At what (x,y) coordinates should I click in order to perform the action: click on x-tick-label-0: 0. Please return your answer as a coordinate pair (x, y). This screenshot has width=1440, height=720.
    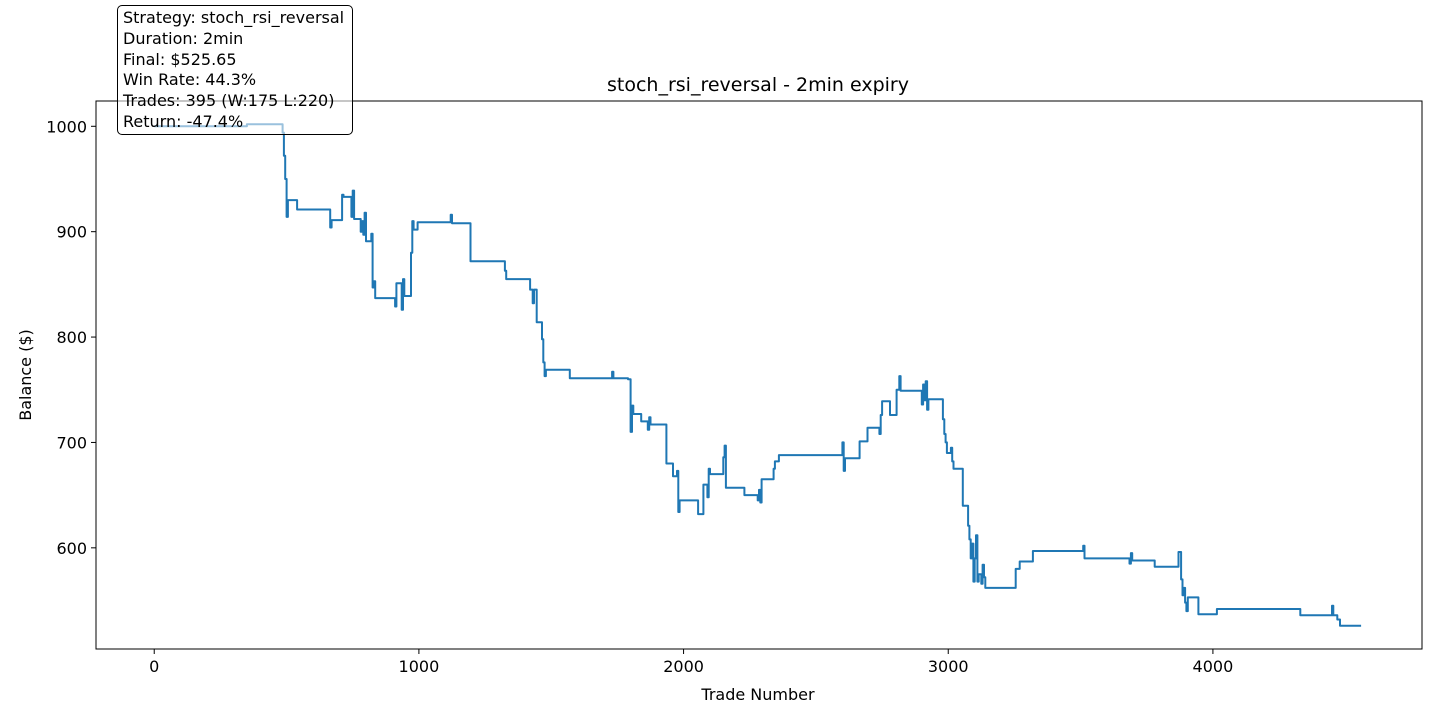
    Looking at the image, I should click on (154, 666).